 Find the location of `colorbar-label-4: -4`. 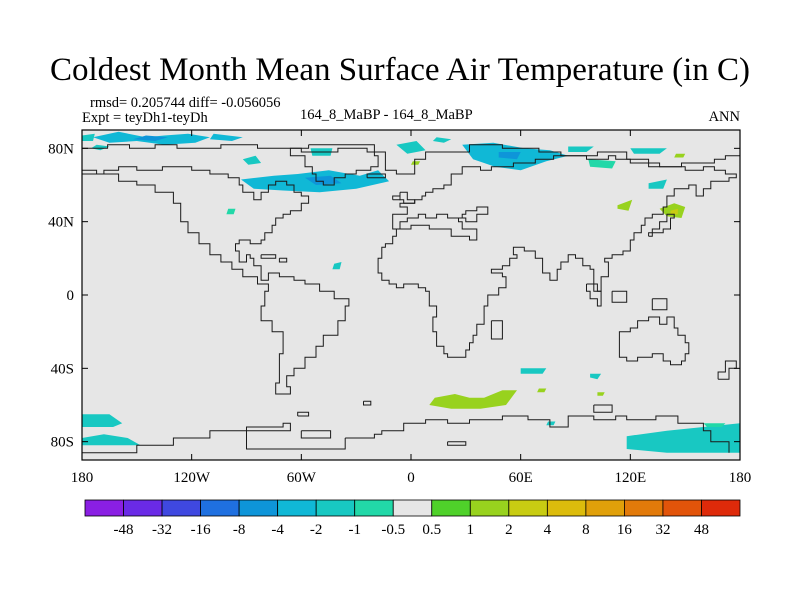

colorbar-label-4: -4 is located at coordinates (277, 530).